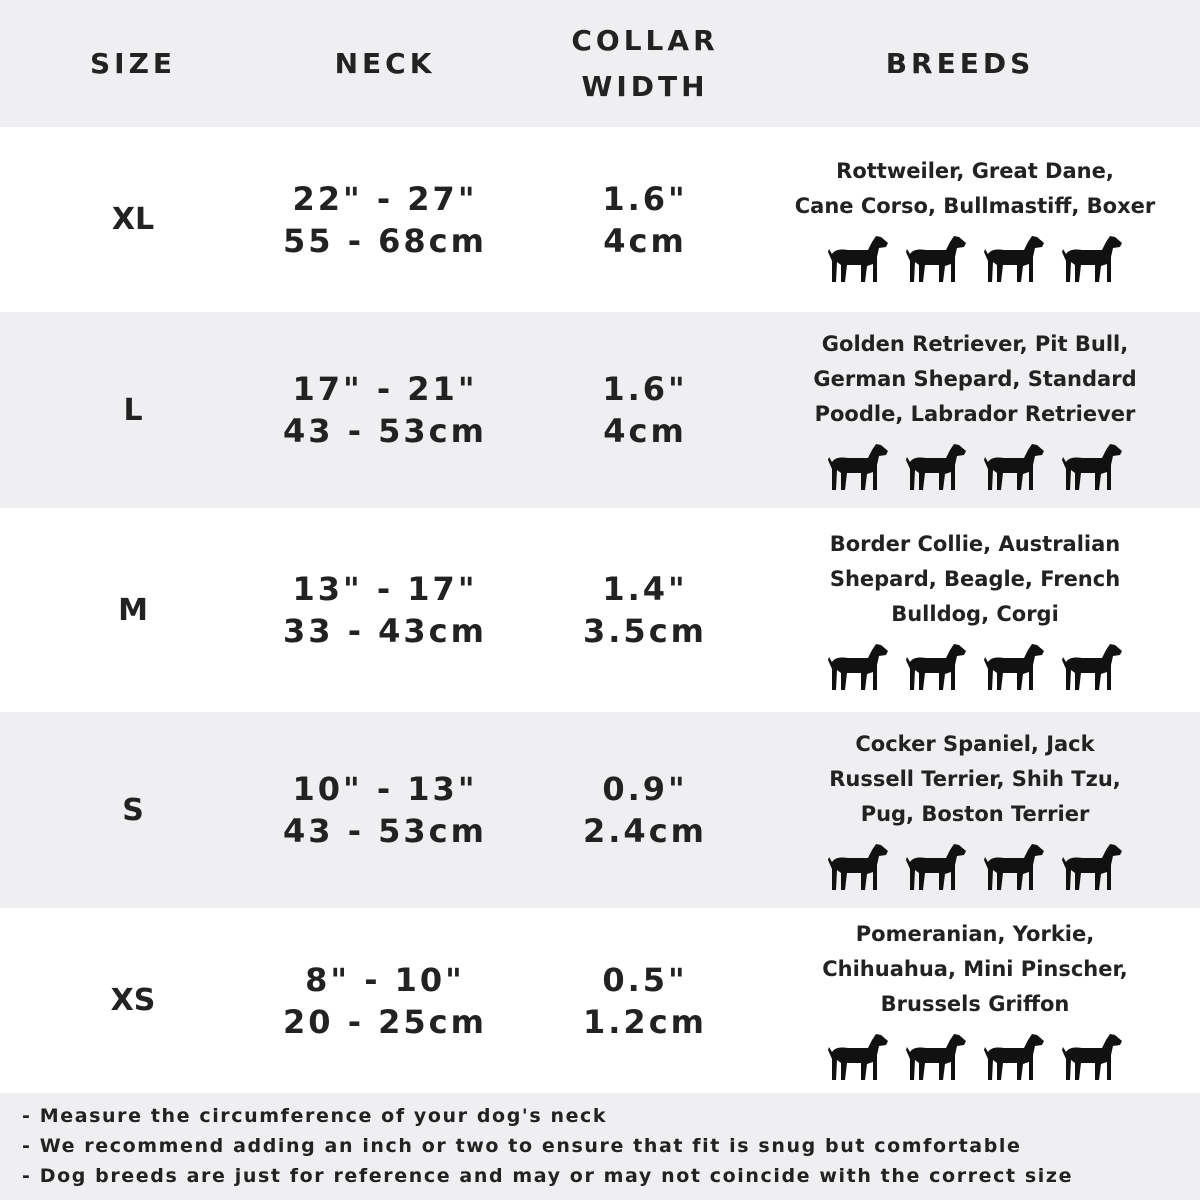  Describe the element at coordinates (385, 610) in the screenshot. I see `neck-measure: 13" - 17" 33 - 43cm` at that location.